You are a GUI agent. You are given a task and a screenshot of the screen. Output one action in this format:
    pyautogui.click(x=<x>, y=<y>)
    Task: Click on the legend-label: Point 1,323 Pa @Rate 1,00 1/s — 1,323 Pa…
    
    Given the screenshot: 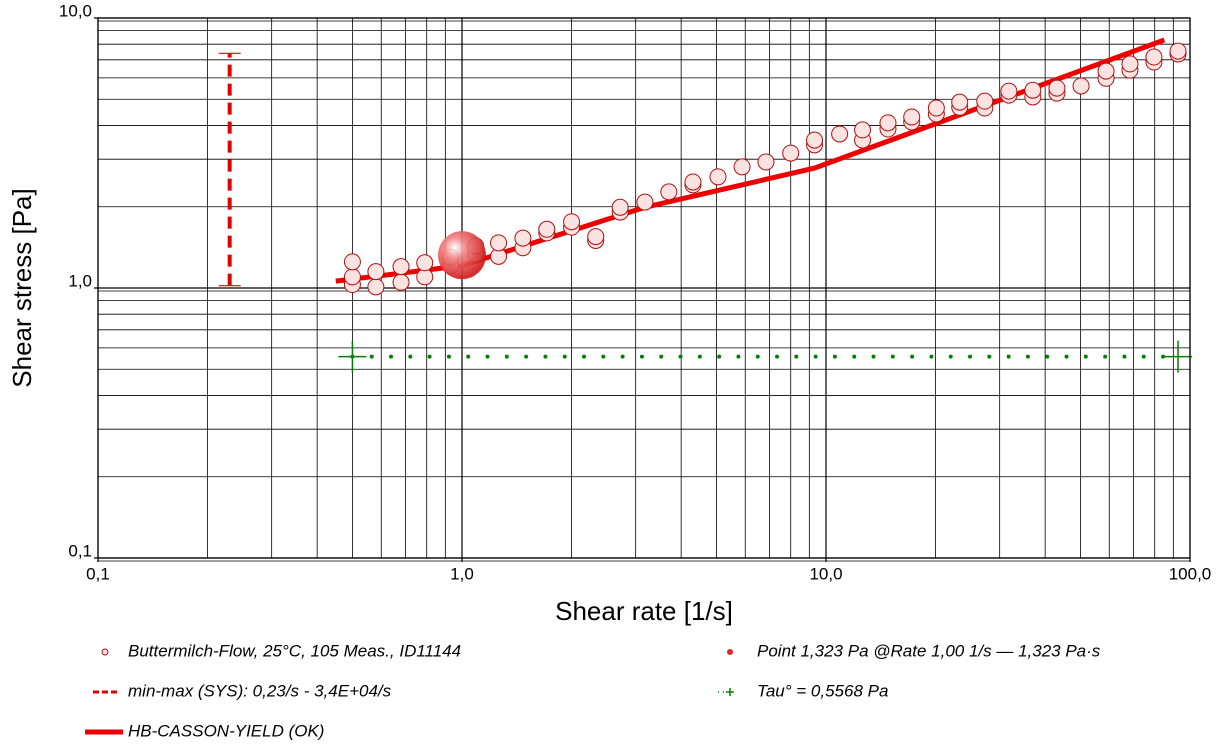 What is the action you would take?
    pyautogui.click(x=929, y=650)
    